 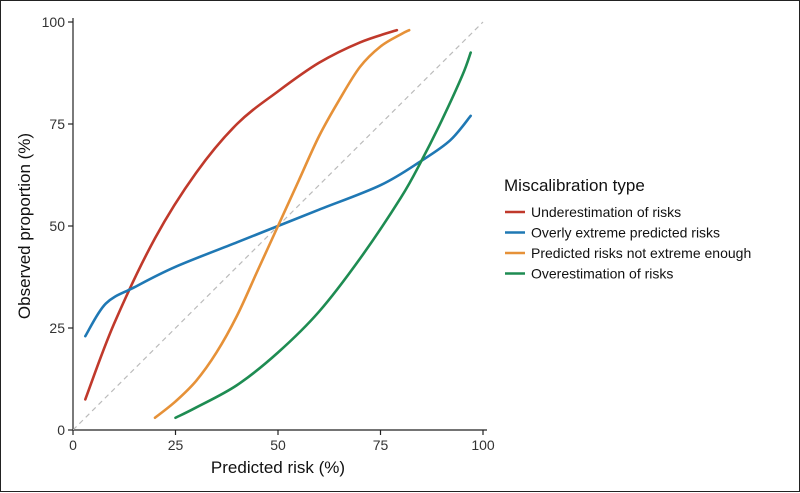 What do you see at coordinates (54, 22) in the screenshot?
I see `y-tick-label: 100` at bounding box center [54, 22].